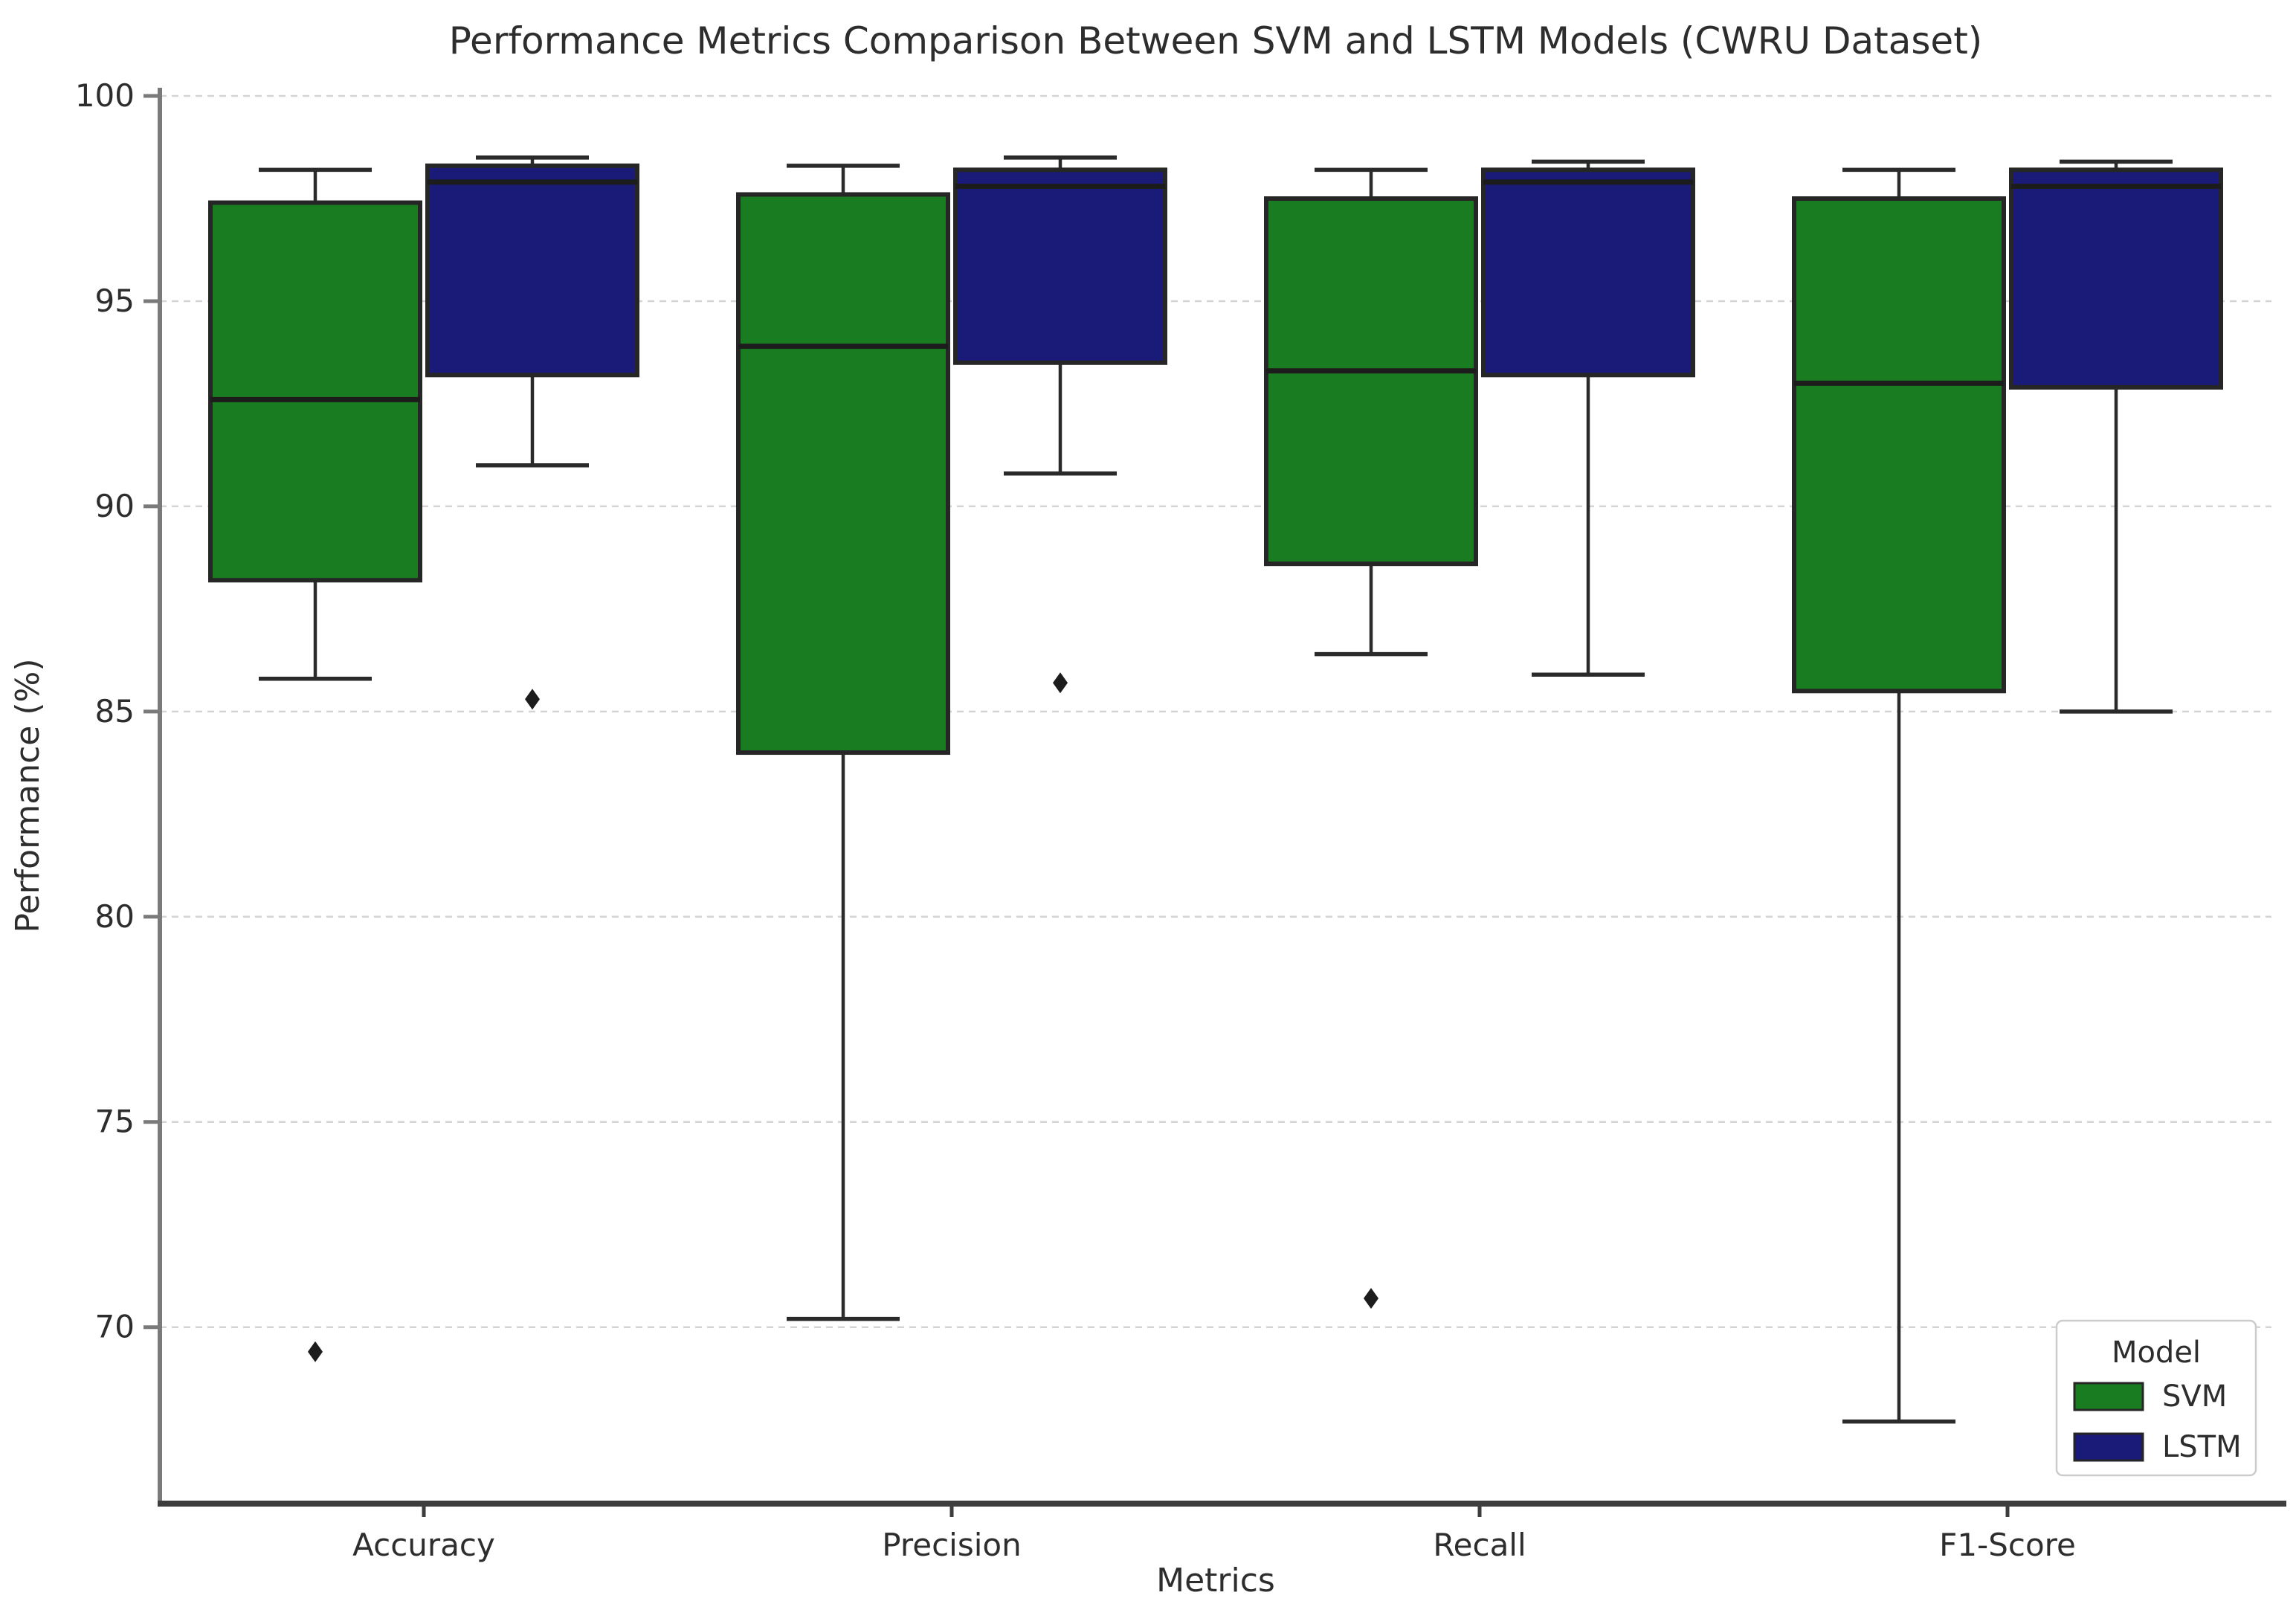 The image size is (2296, 1604). Describe the element at coordinates (1371, 738) in the screenshot. I see `box-svm-recall` at that location.